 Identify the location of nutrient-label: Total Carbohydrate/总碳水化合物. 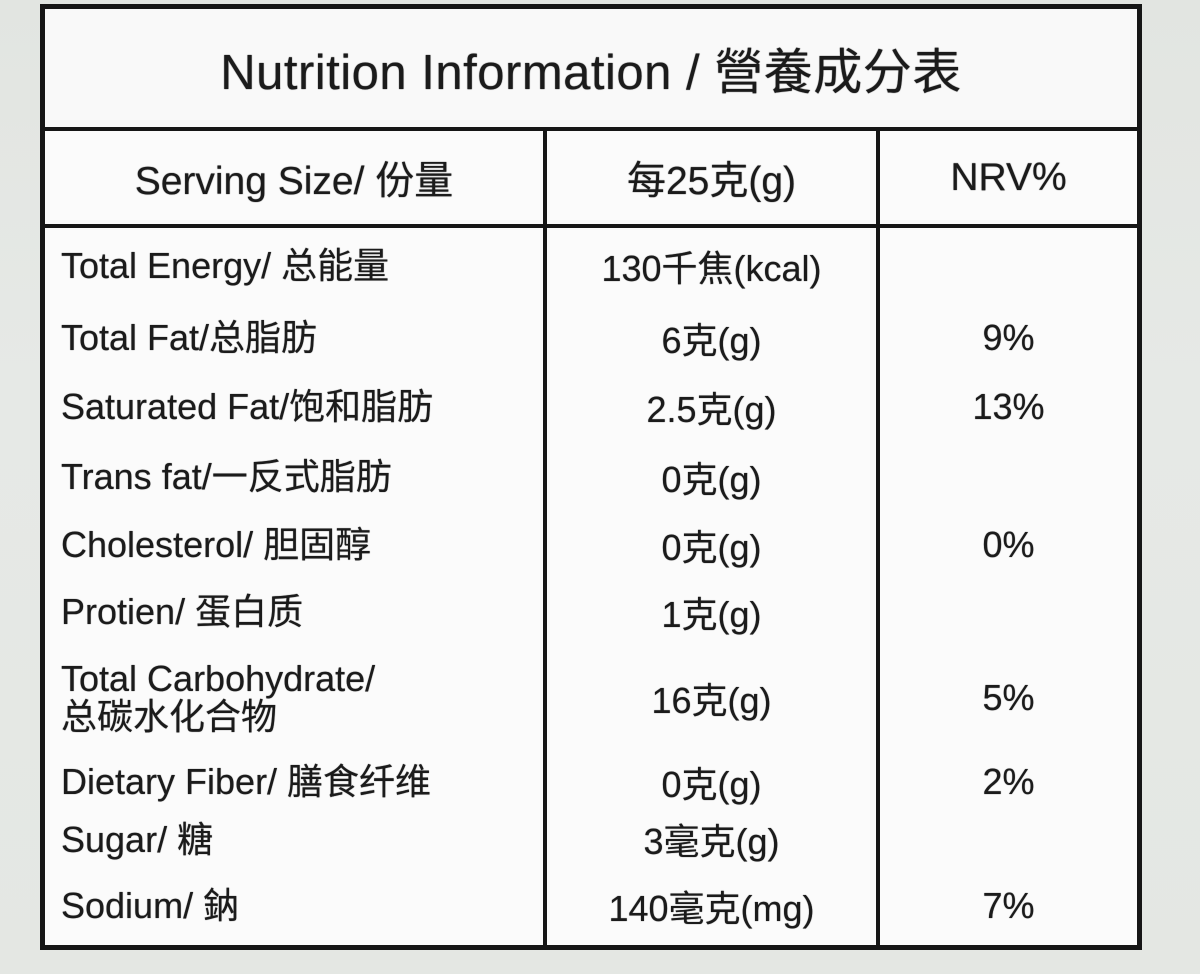
(218, 697).